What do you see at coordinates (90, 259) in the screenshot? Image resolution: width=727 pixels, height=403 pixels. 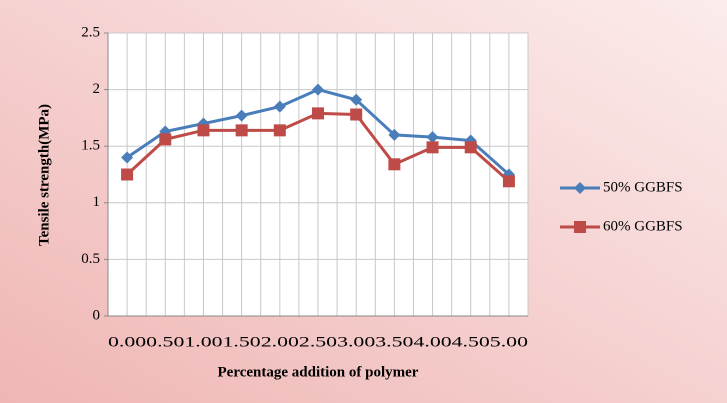 I see `y-tick-label: 0.5` at bounding box center [90, 259].